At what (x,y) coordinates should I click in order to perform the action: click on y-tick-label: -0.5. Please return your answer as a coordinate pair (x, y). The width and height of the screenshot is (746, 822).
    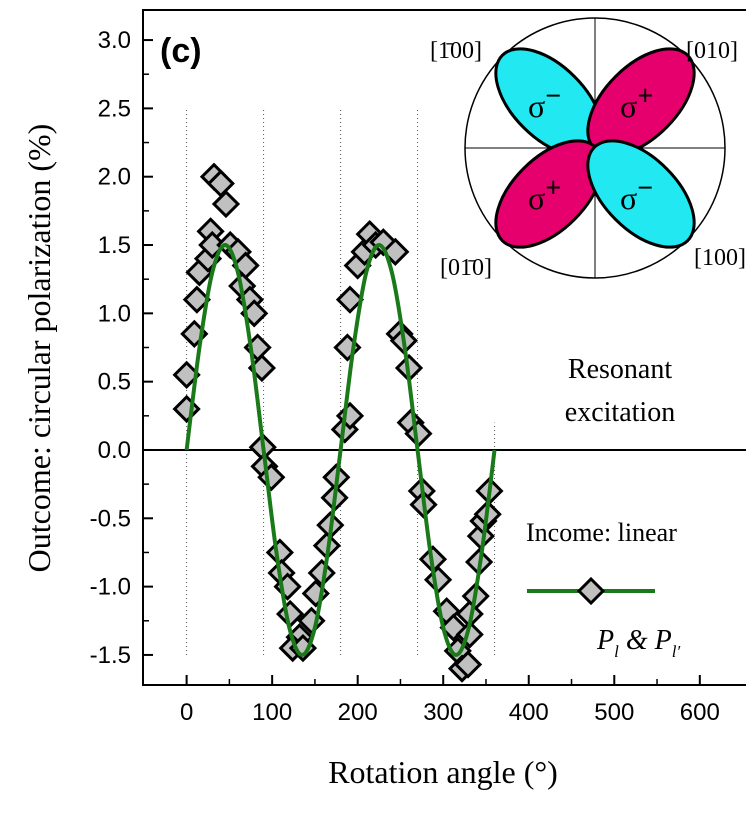
    Looking at the image, I should click on (110, 518).